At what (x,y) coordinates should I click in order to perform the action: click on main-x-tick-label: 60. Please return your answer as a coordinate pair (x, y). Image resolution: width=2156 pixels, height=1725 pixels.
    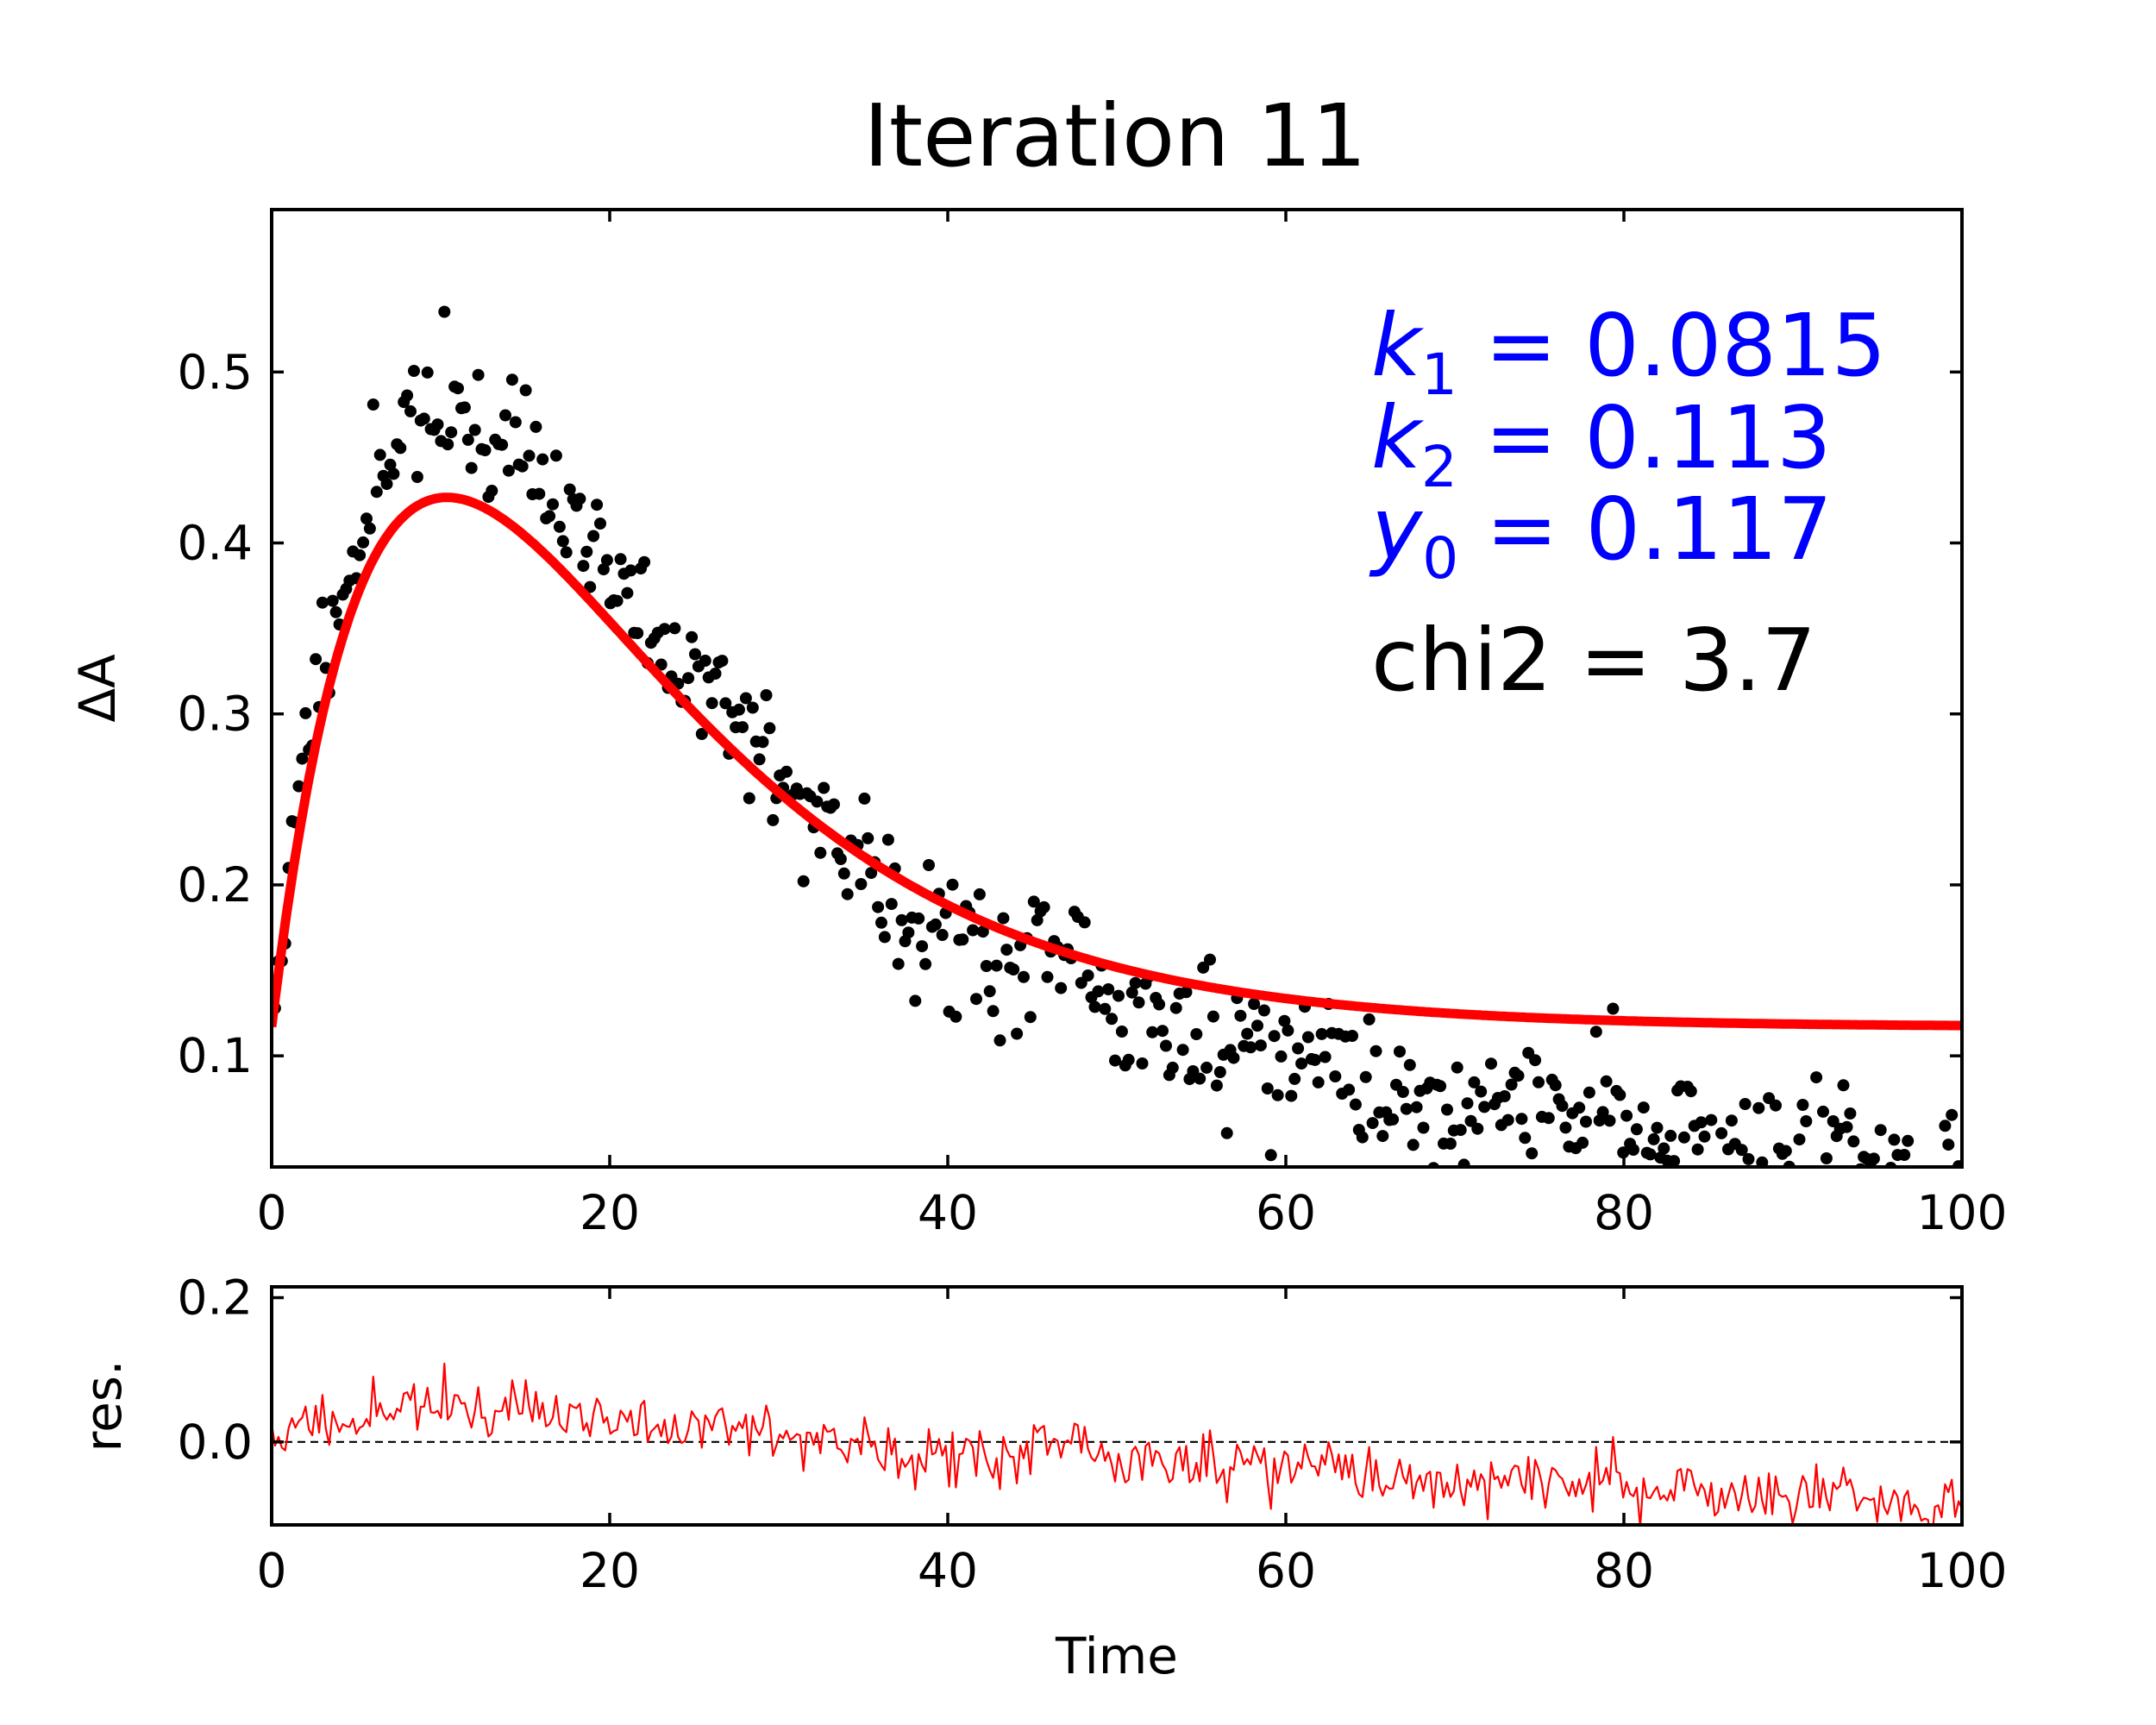
    Looking at the image, I should click on (1286, 1213).